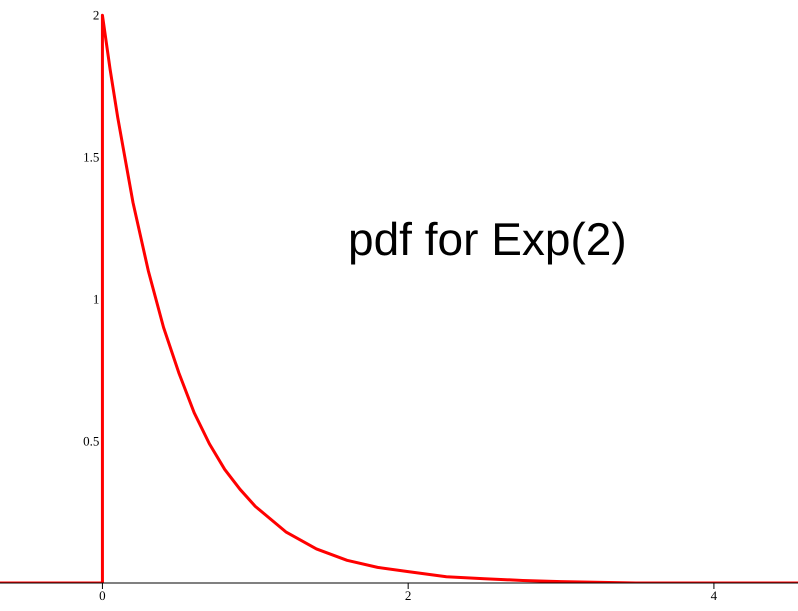 The height and width of the screenshot is (611, 798). Describe the element at coordinates (96, 15) in the screenshot. I see `y-tick-label: 2` at that location.